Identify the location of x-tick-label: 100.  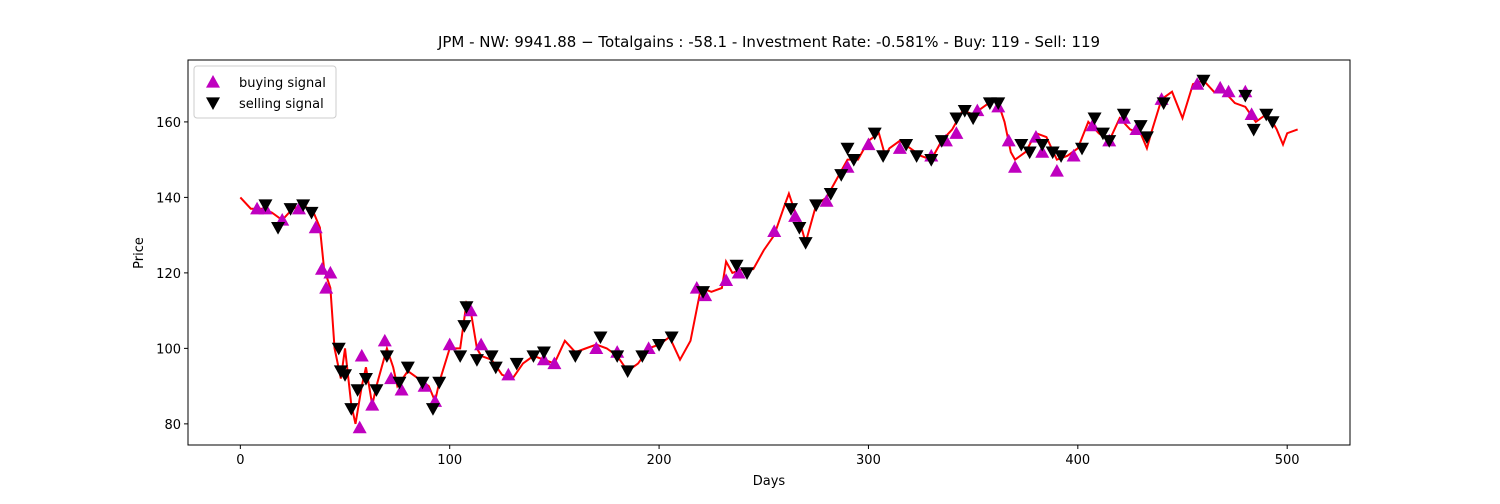
(449, 460).